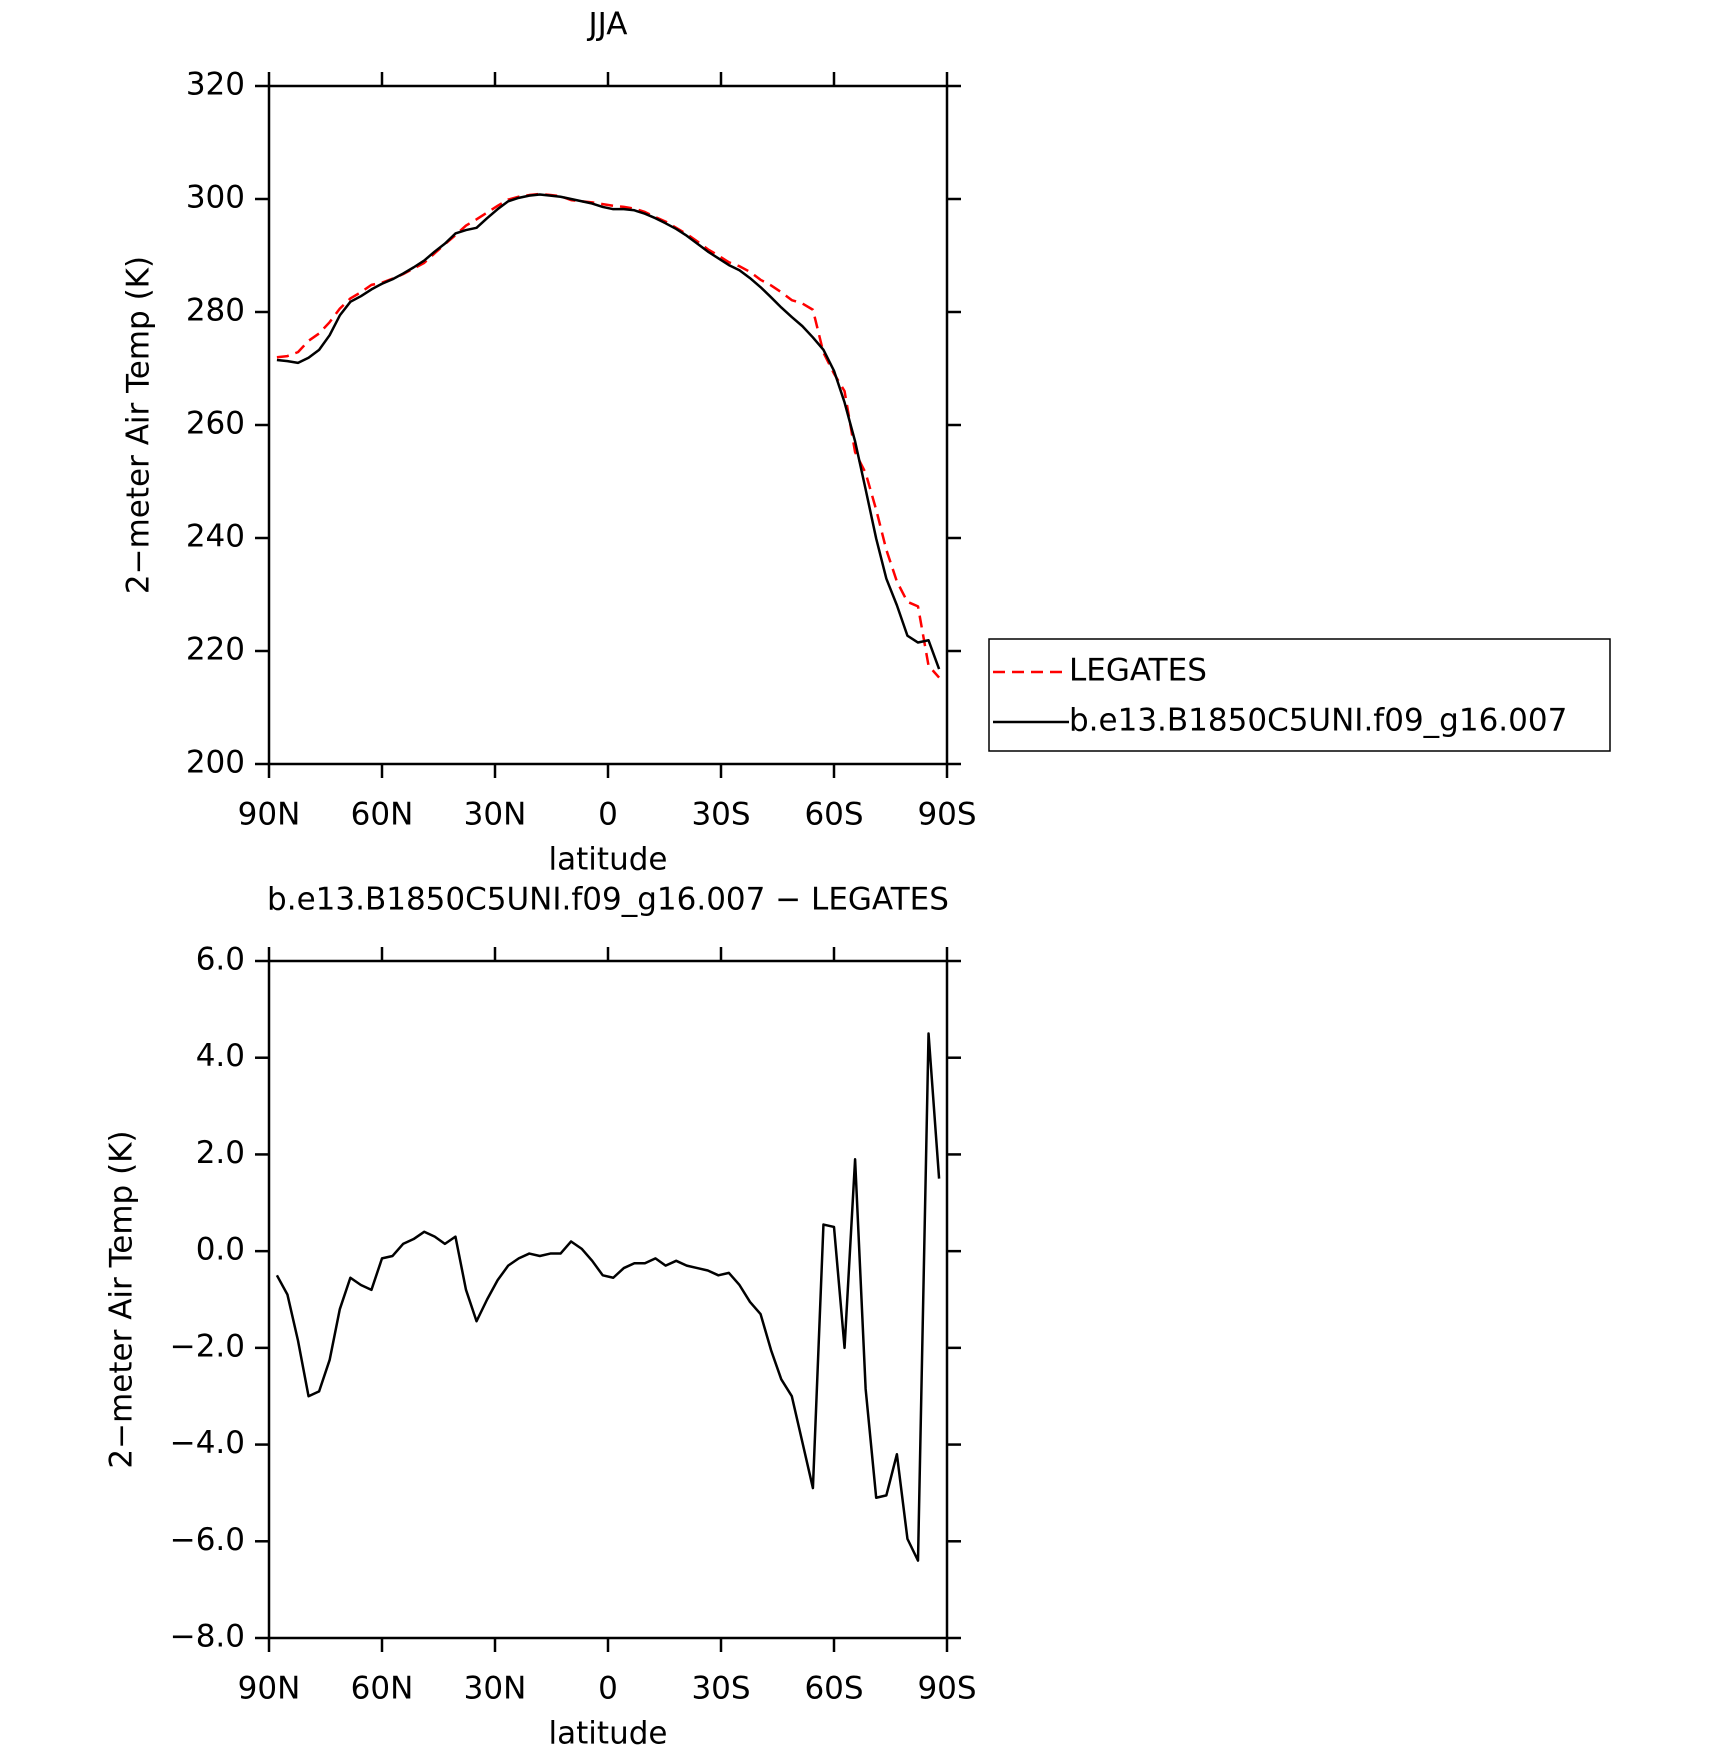  I want to click on y-tick-label: 200, so click(215, 763).